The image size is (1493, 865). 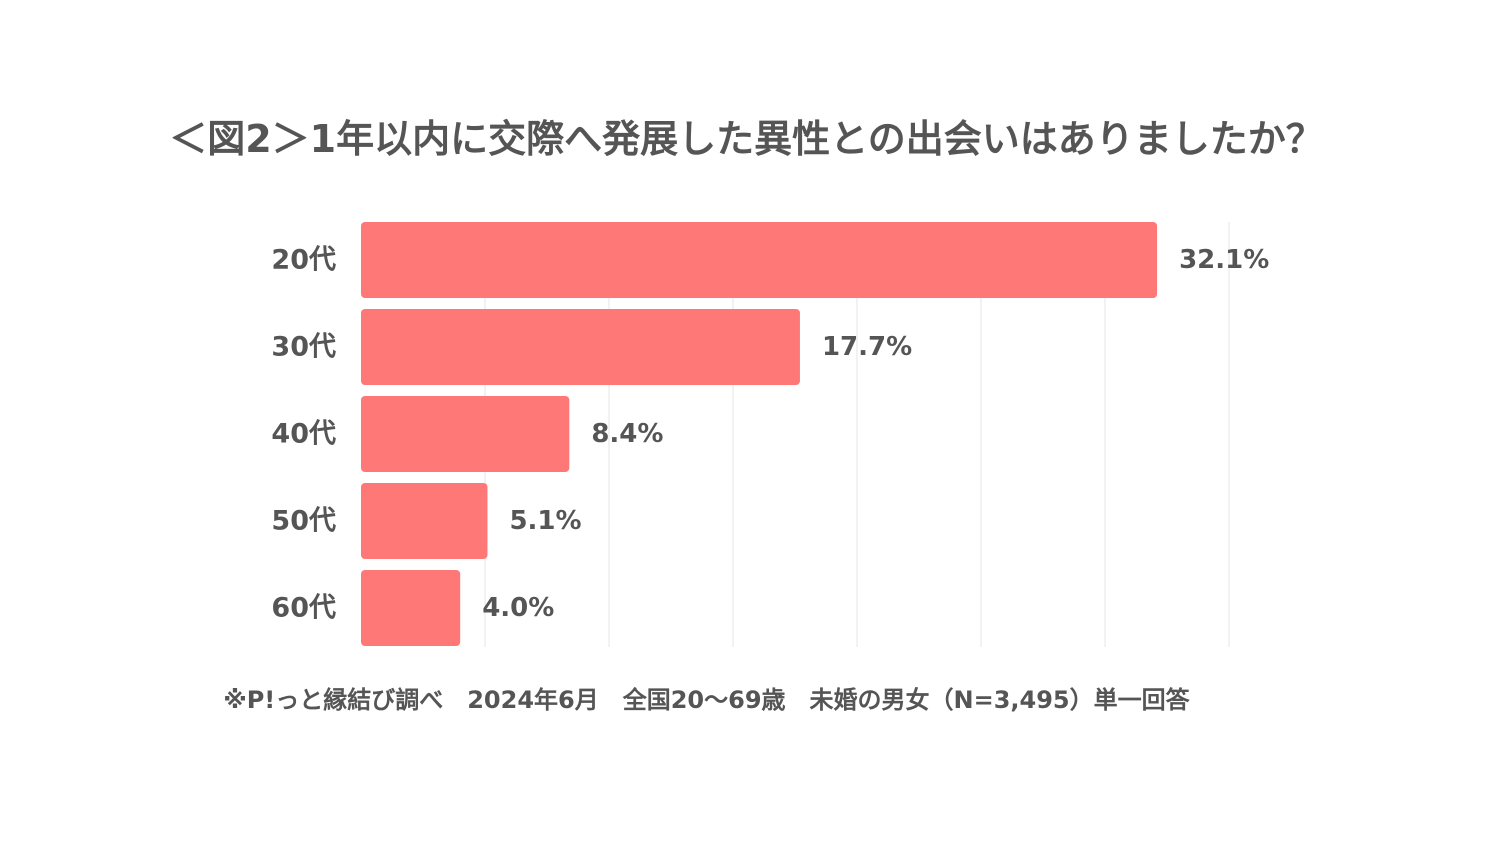 What do you see at coordinates (424, 521) in the screenshot?
I see `bar-50代` at bounding box center [424, 521].